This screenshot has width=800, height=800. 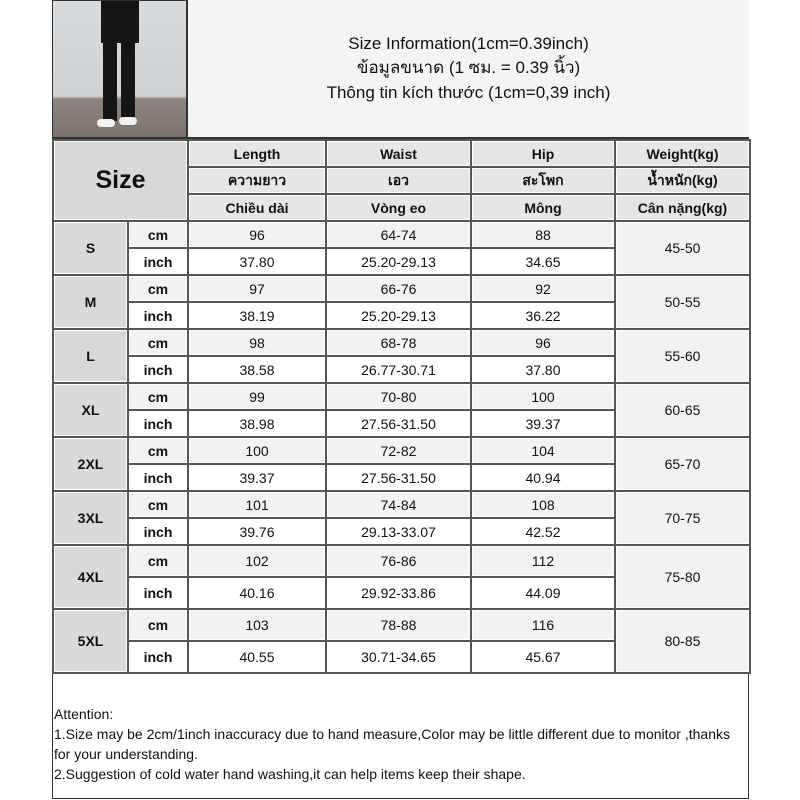 I want to click on attention-heading: Attention:, so click(x=84, y=714).